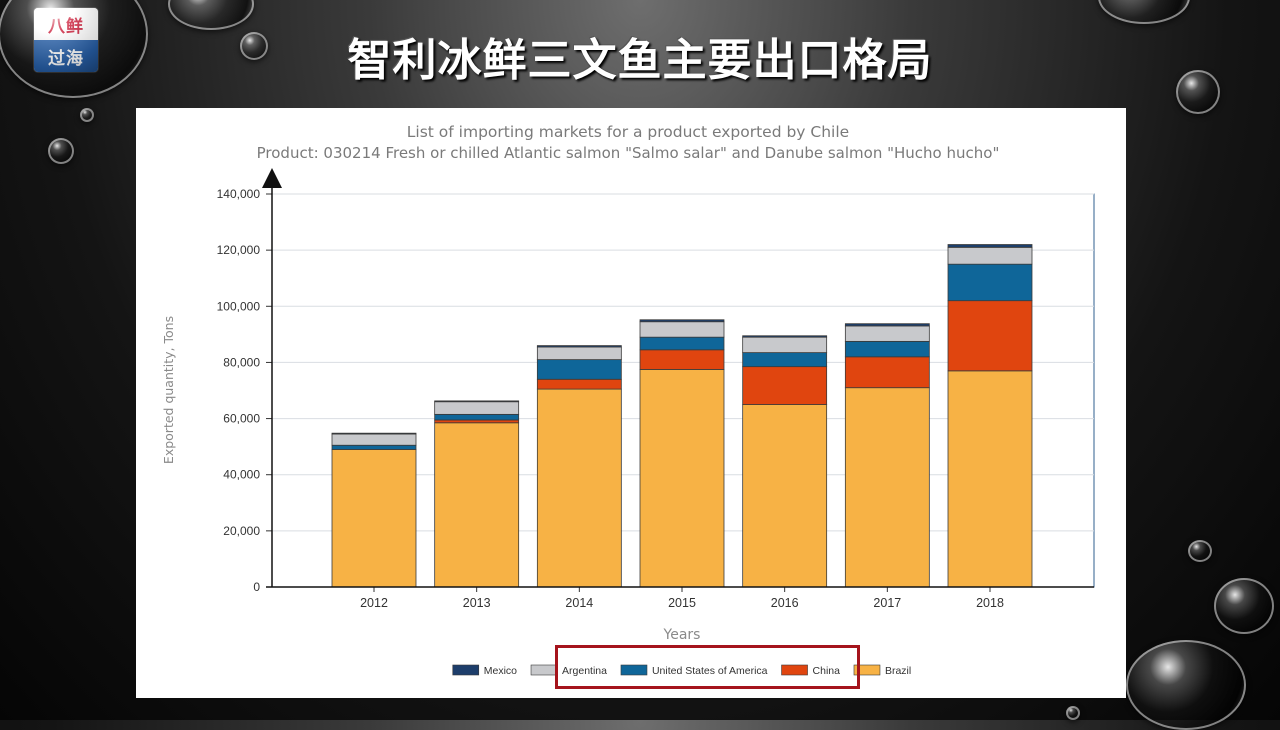  What do you see at coordinates (682, 635) in the screenshot?
I see `x-axis-label: Years` at bounding box center [682, 635].